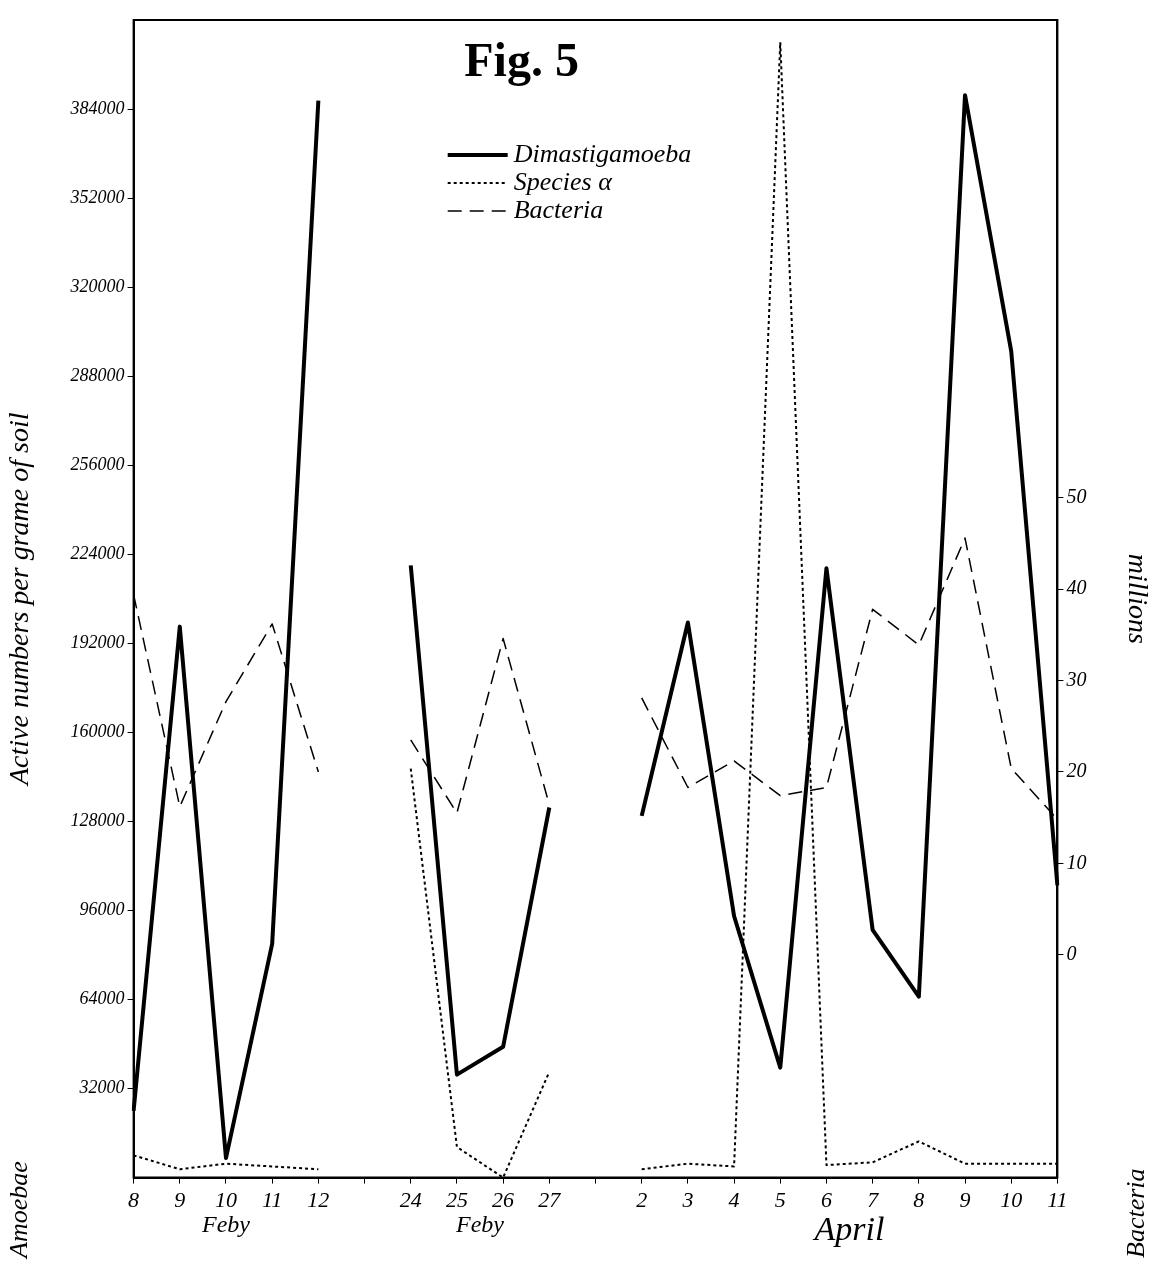 This screenshot has height=1266, width=1157. I want to click on x-tick-label: 4, so click(734, 1199).